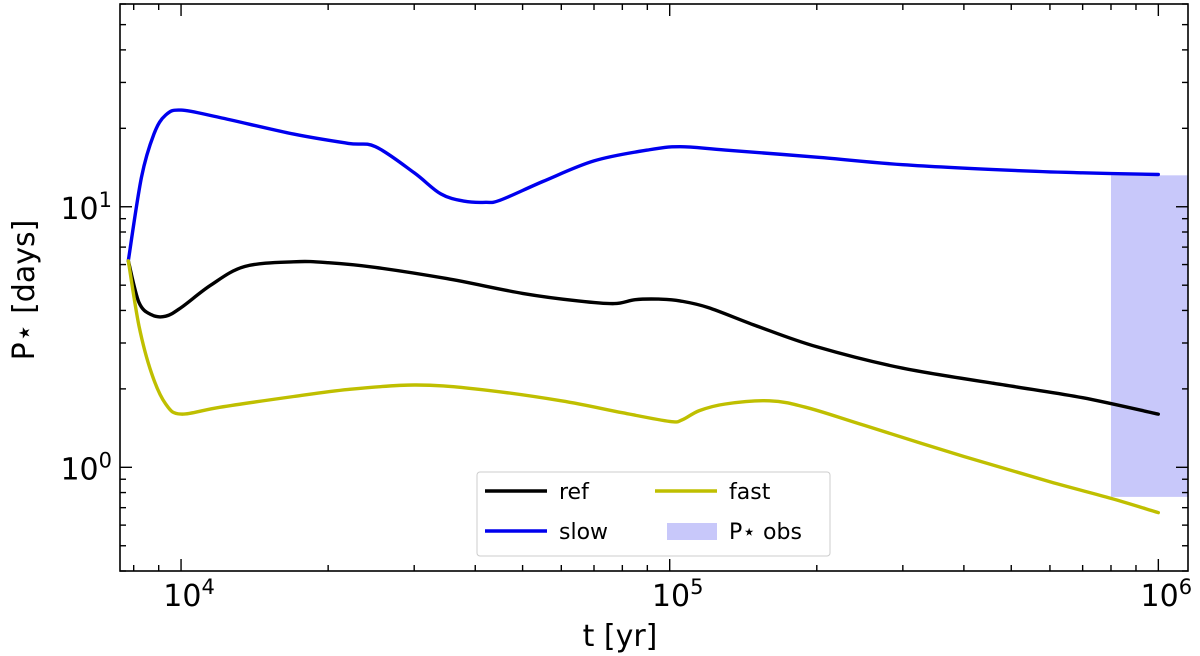 Image resolution: width=1200 pixels, height=656 pixels. Describe the element at coordinates (620, 636) in the screenshot. I see `x-axis-label: t [yr]` at that location.